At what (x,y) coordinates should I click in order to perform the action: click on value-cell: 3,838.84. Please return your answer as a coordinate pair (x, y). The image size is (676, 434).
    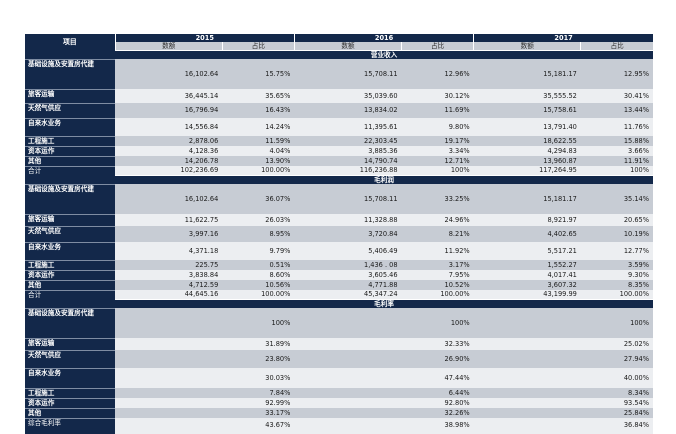
    Looking at the image, I should click on (169, 275).